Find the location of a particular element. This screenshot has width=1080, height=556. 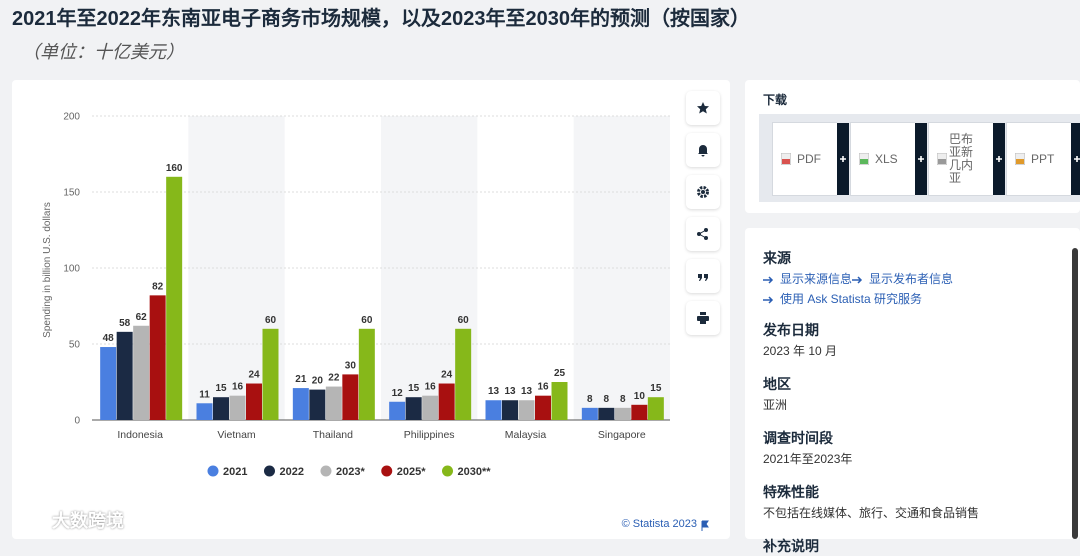

source-link: 显示发布者信息 is located at coordinates (902, 279).